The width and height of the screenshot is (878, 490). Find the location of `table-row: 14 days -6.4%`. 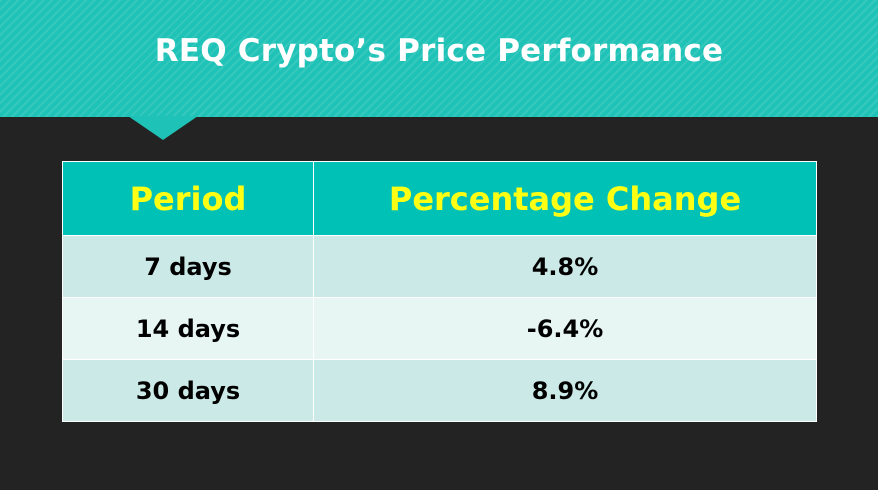

table-row: 14 days -6.4% is located at coordinates (439, 328).